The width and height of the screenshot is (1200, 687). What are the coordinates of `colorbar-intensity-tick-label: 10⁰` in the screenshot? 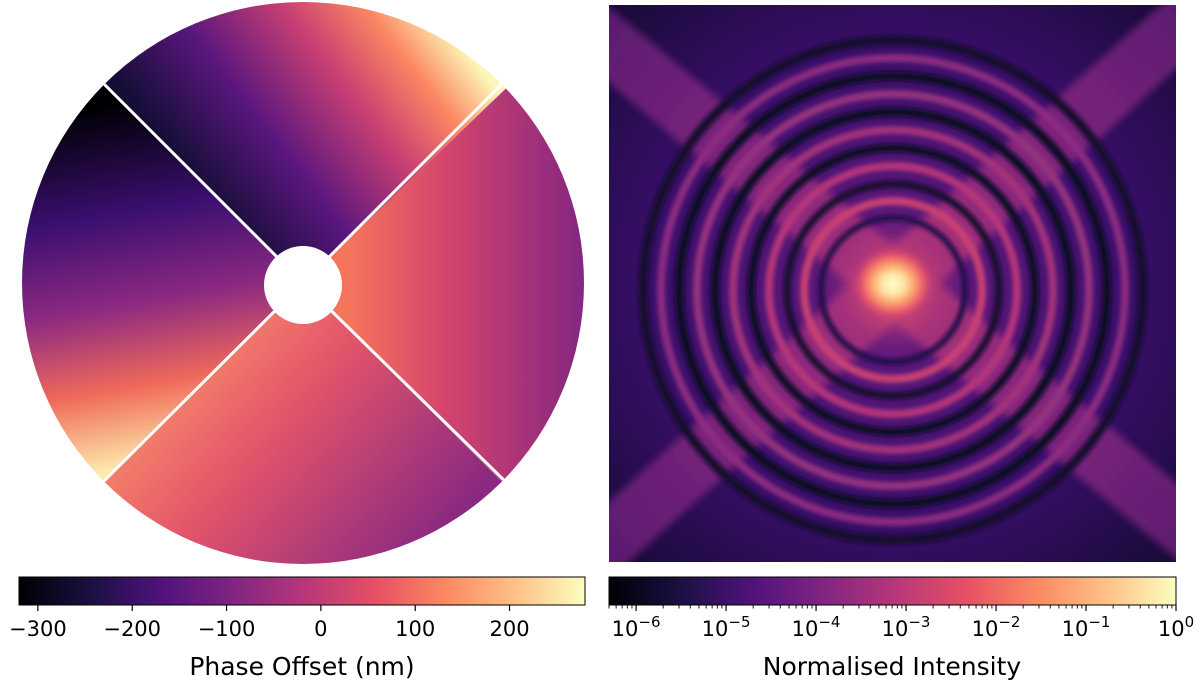 It's located at (1176, 627).